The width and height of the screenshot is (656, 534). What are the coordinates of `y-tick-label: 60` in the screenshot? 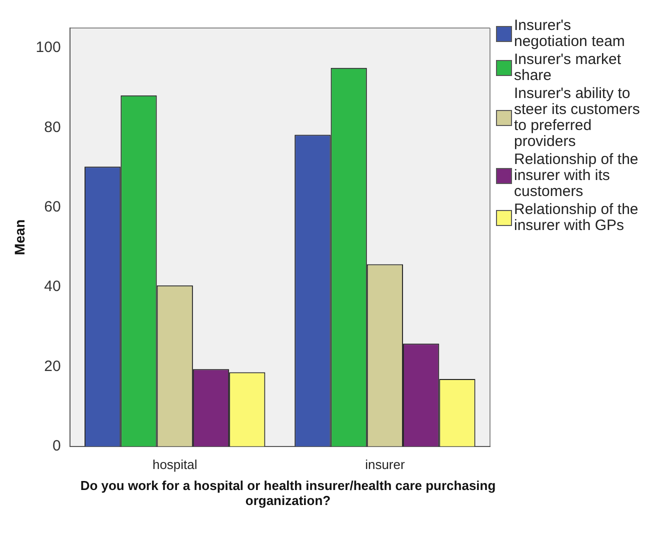 It's located at (52, 207).